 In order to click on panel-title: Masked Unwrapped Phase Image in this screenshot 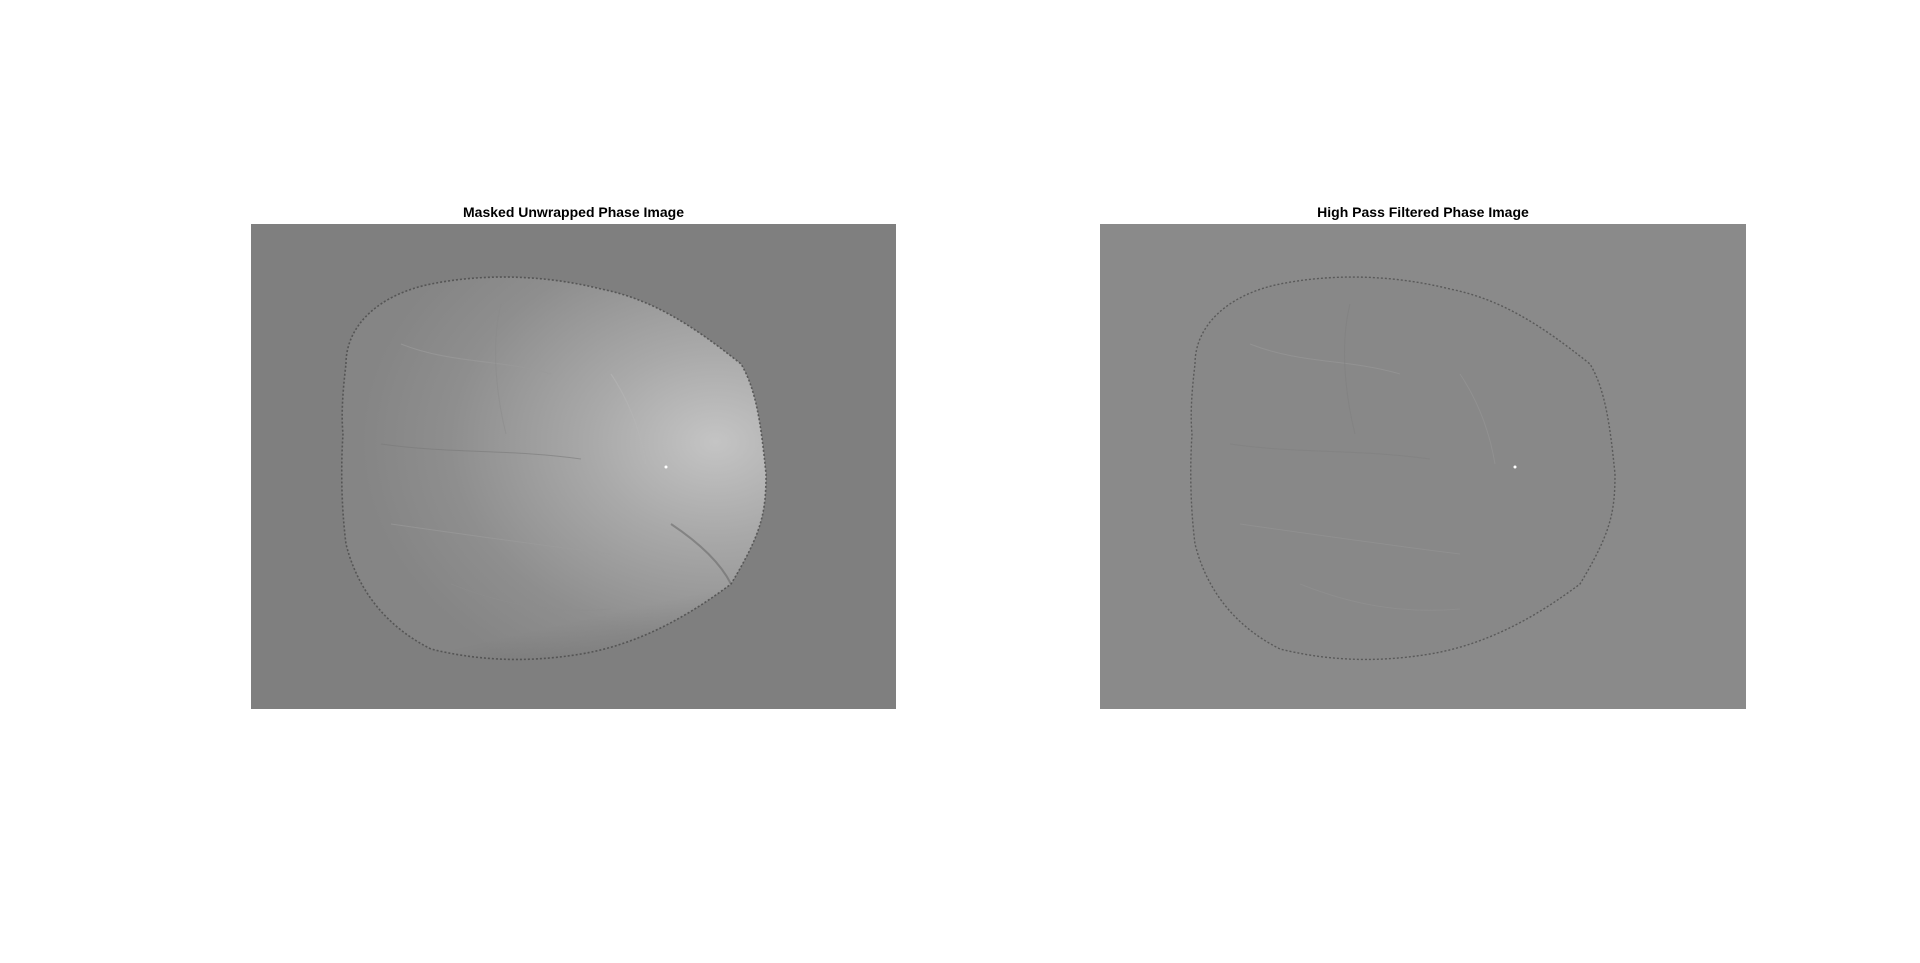, I will do `click(573, 212)`.